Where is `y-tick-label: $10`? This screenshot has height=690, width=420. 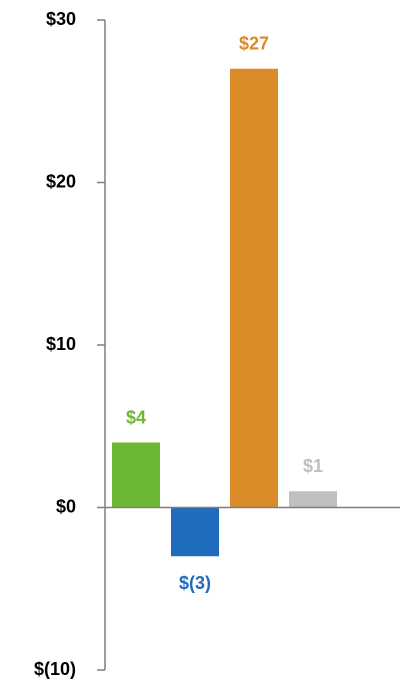
y-tick-label: $10 is located at coordinates (61, 344).